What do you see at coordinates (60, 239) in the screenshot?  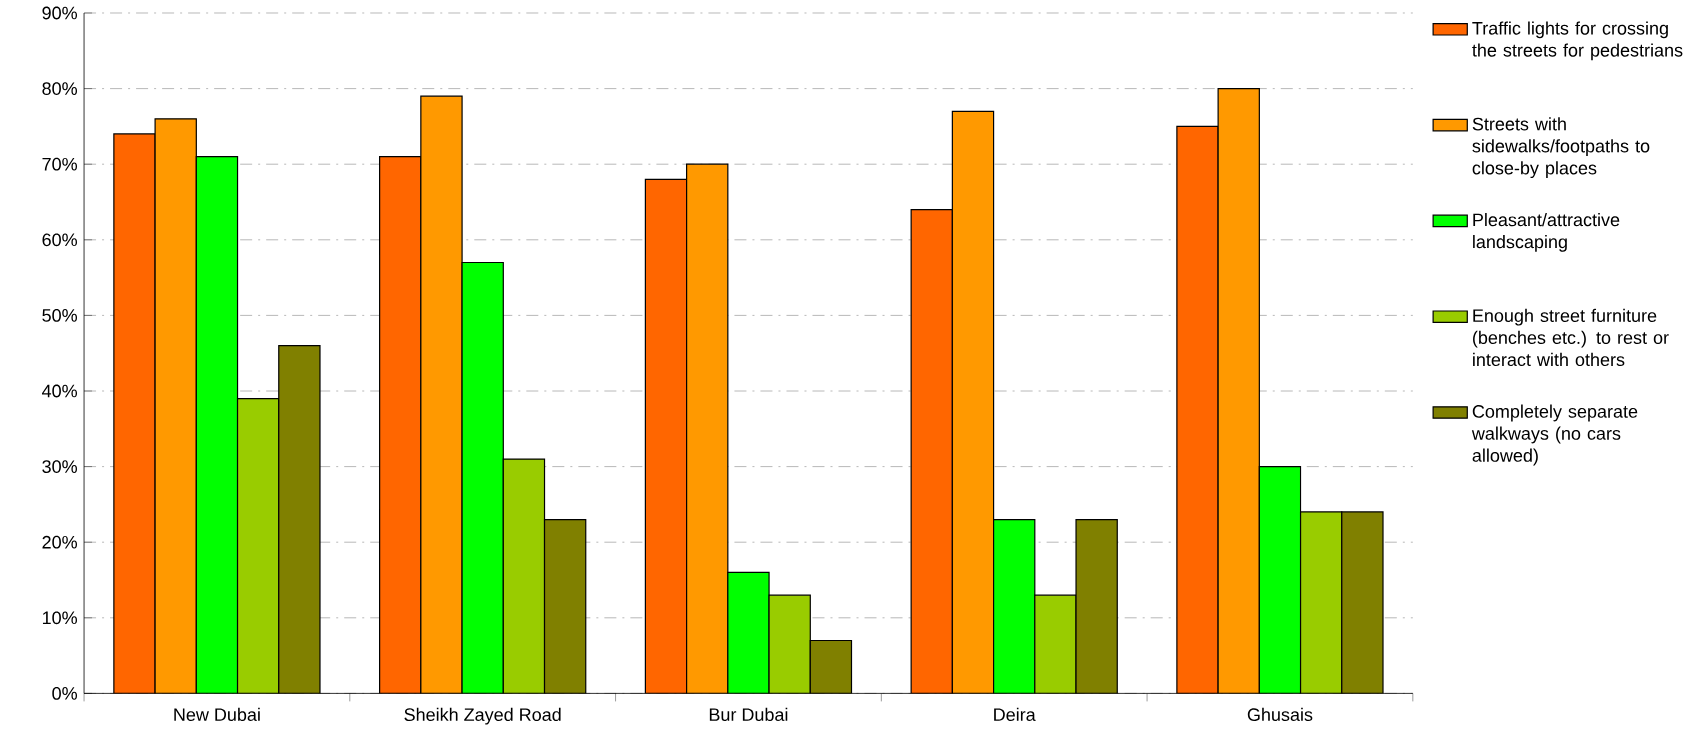 I see `y-tick-label: 60%` at bounding box center [60, 239].